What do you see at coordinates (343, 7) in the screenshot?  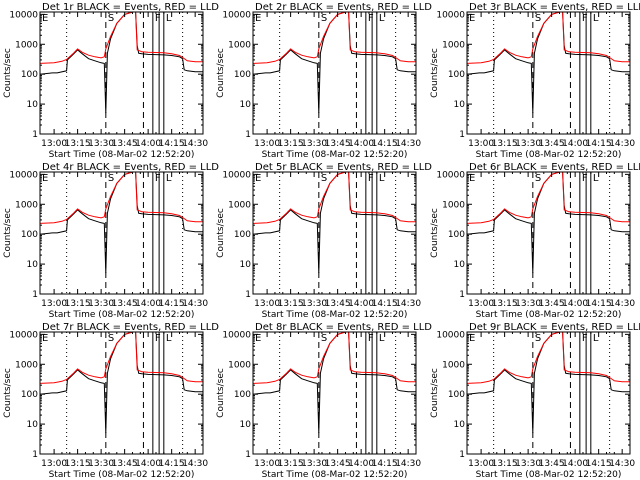 I see `panel-title: Det 2r BLACK = Events, RED = LLD` at bounding box center [343, 7].